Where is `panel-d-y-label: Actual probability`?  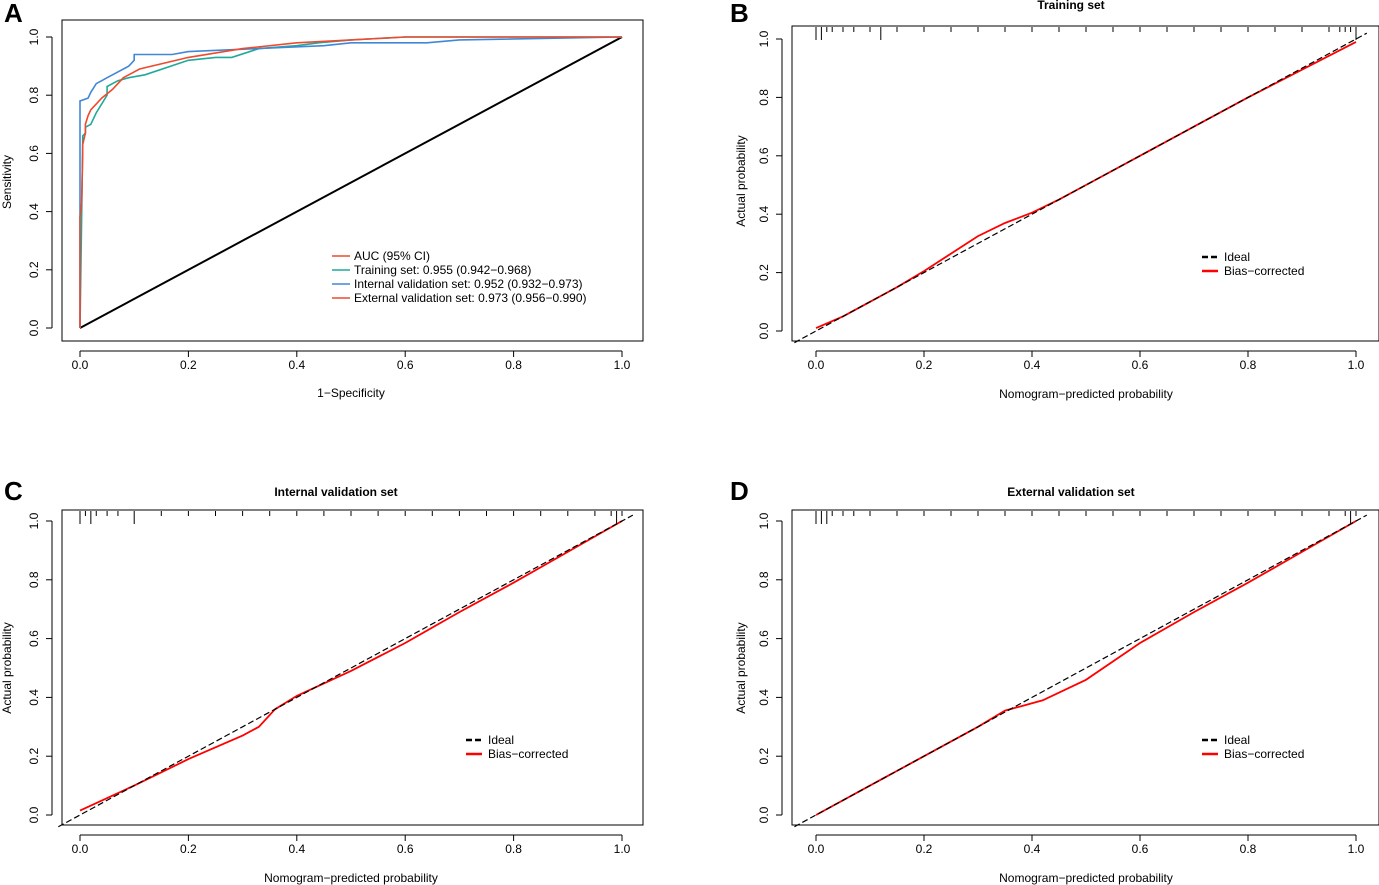
panel-d-y-label: Actual probability is located at coordinates (741, 667).